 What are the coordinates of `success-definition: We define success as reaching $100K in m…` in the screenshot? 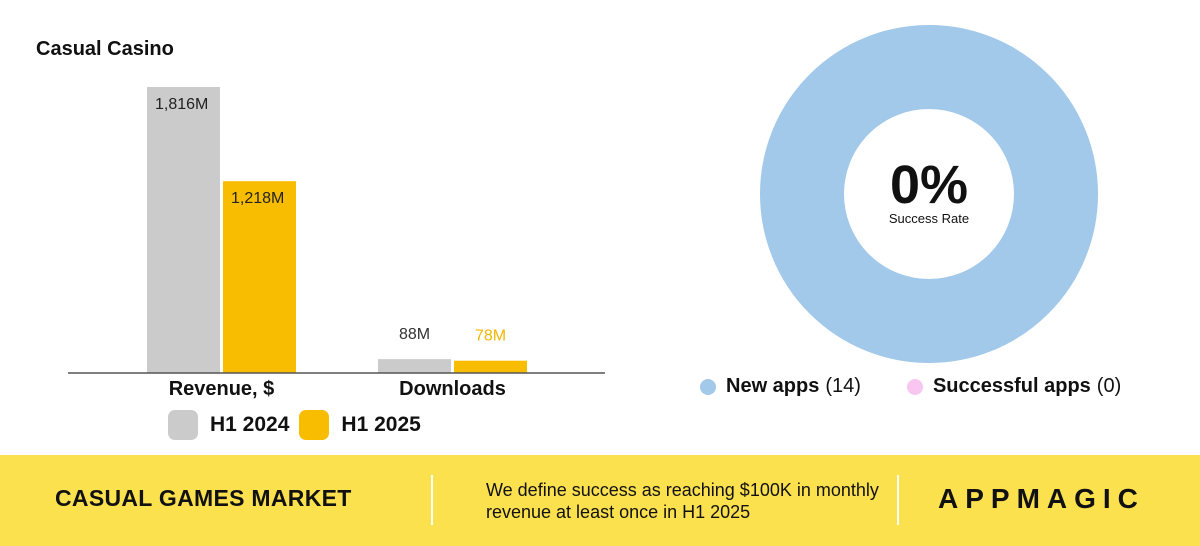 It's located at (682, 501).